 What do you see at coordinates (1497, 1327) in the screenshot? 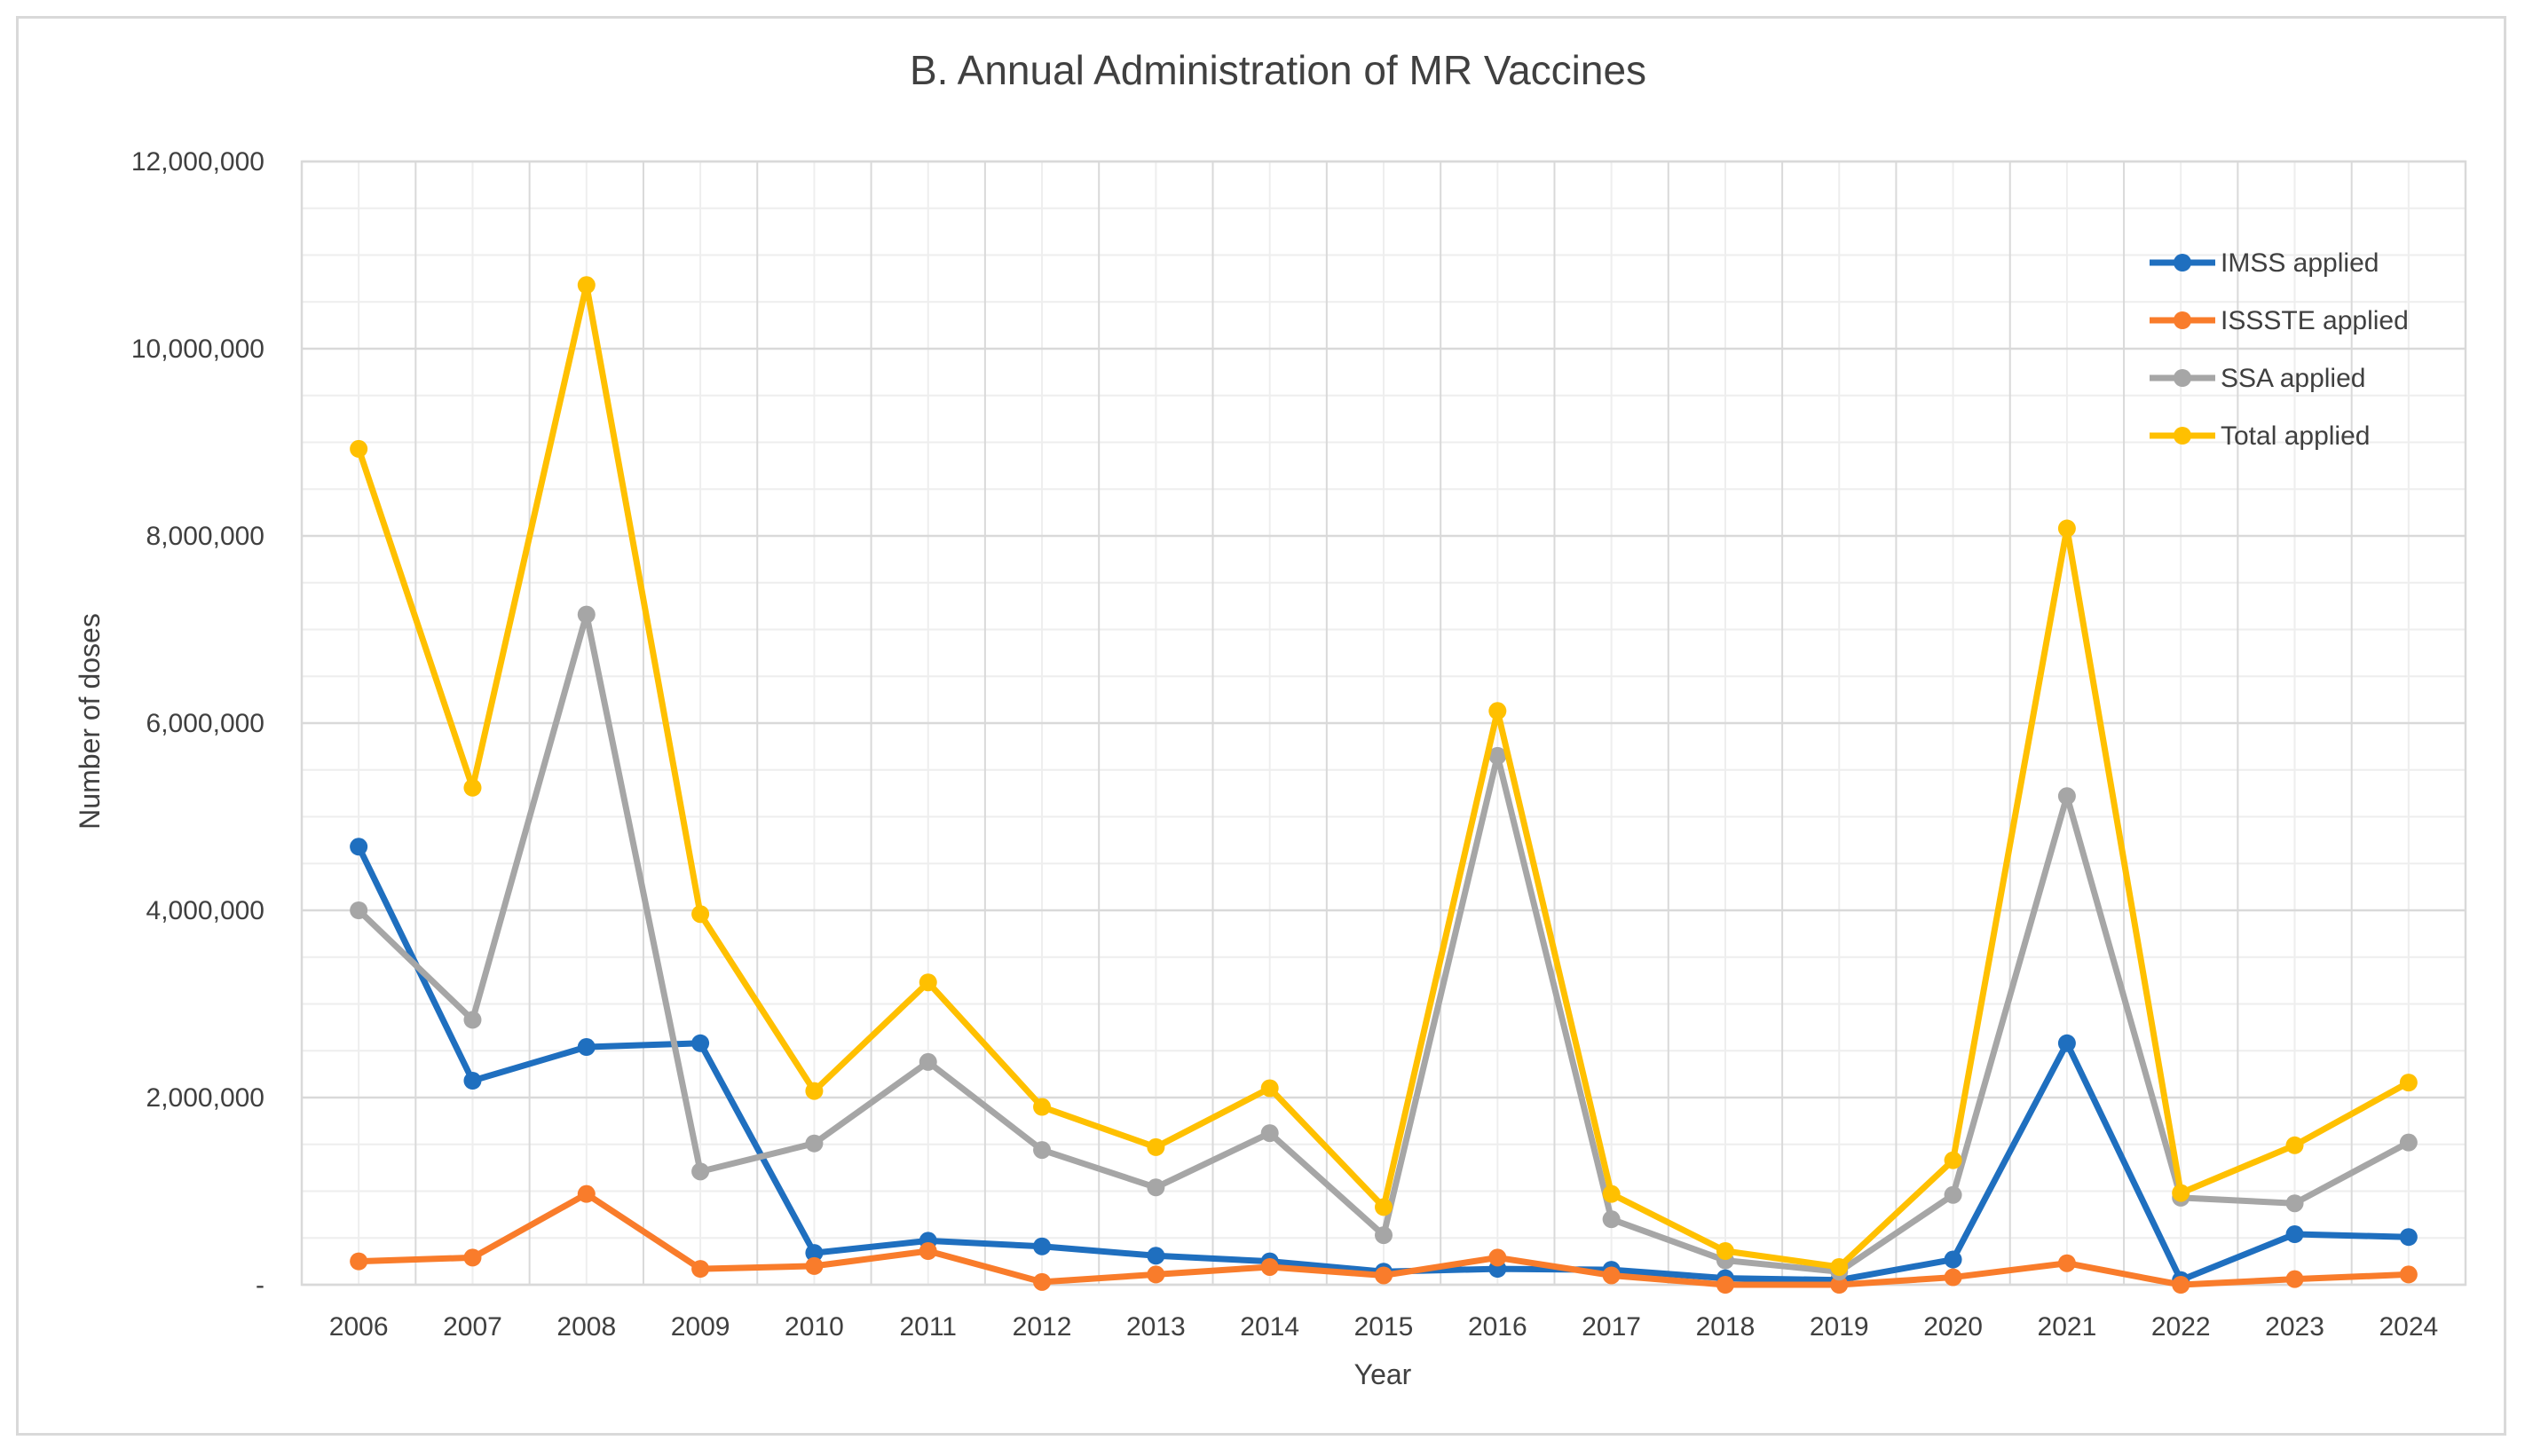
I see `x-tick-label: 2016` at bounding box center [1497, 1327].